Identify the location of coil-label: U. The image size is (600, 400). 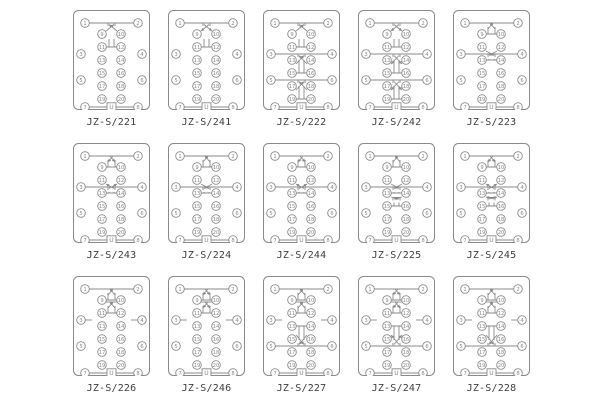
(491, 373).